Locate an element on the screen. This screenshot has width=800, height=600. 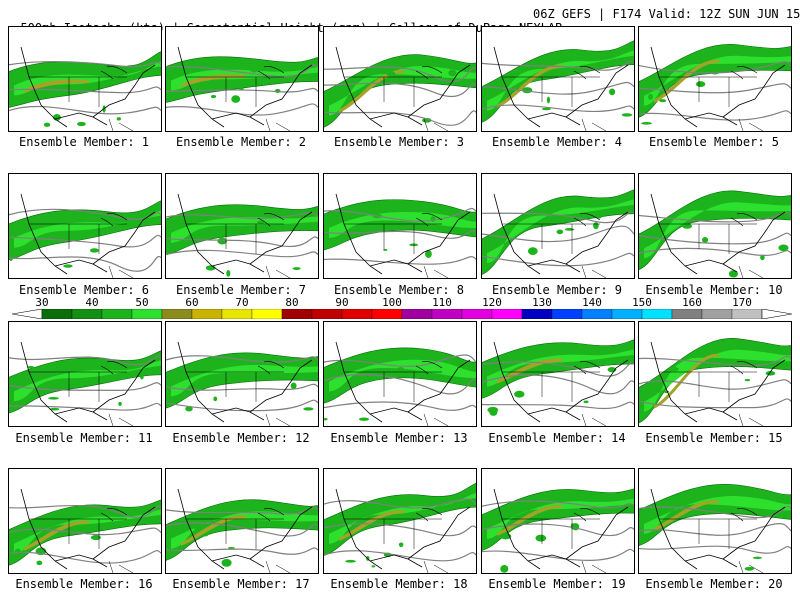
colorbar-label: 110 is located at coordinates (442, 302).